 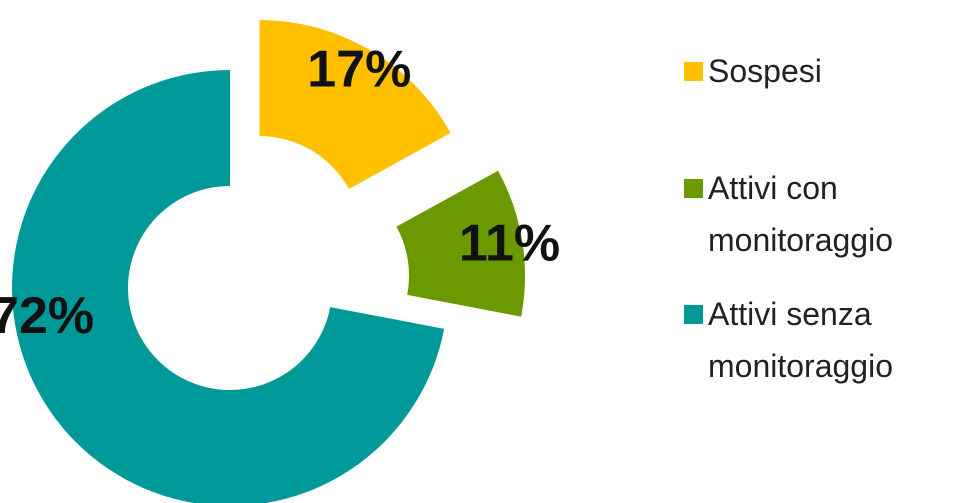 What do you see at coordinates (693, 71) in the screenshot?
I see `legend-swatch-sospesi` at bounding box center [693, 71].